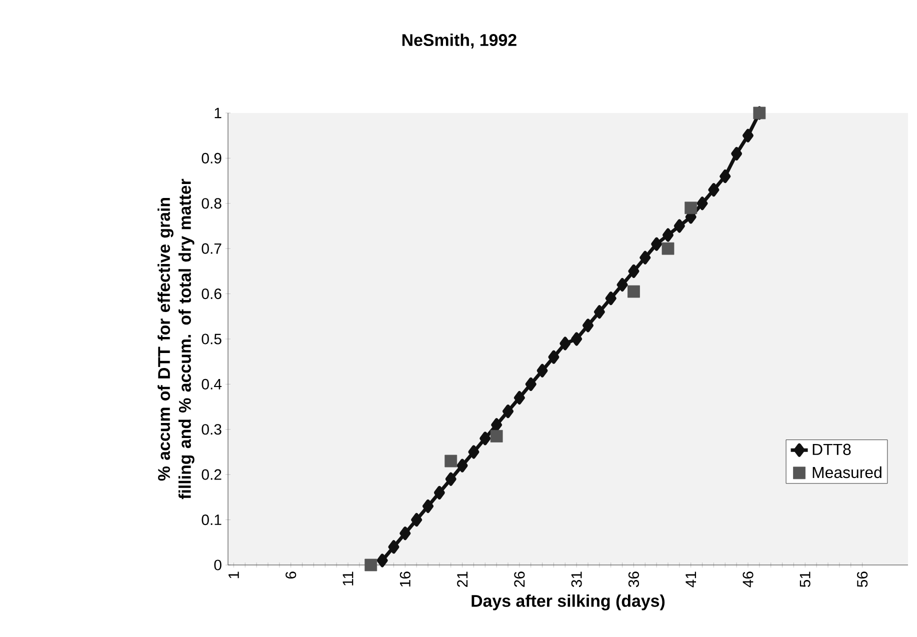  I want to click on x-tick-label: 41, so click(691, 580).